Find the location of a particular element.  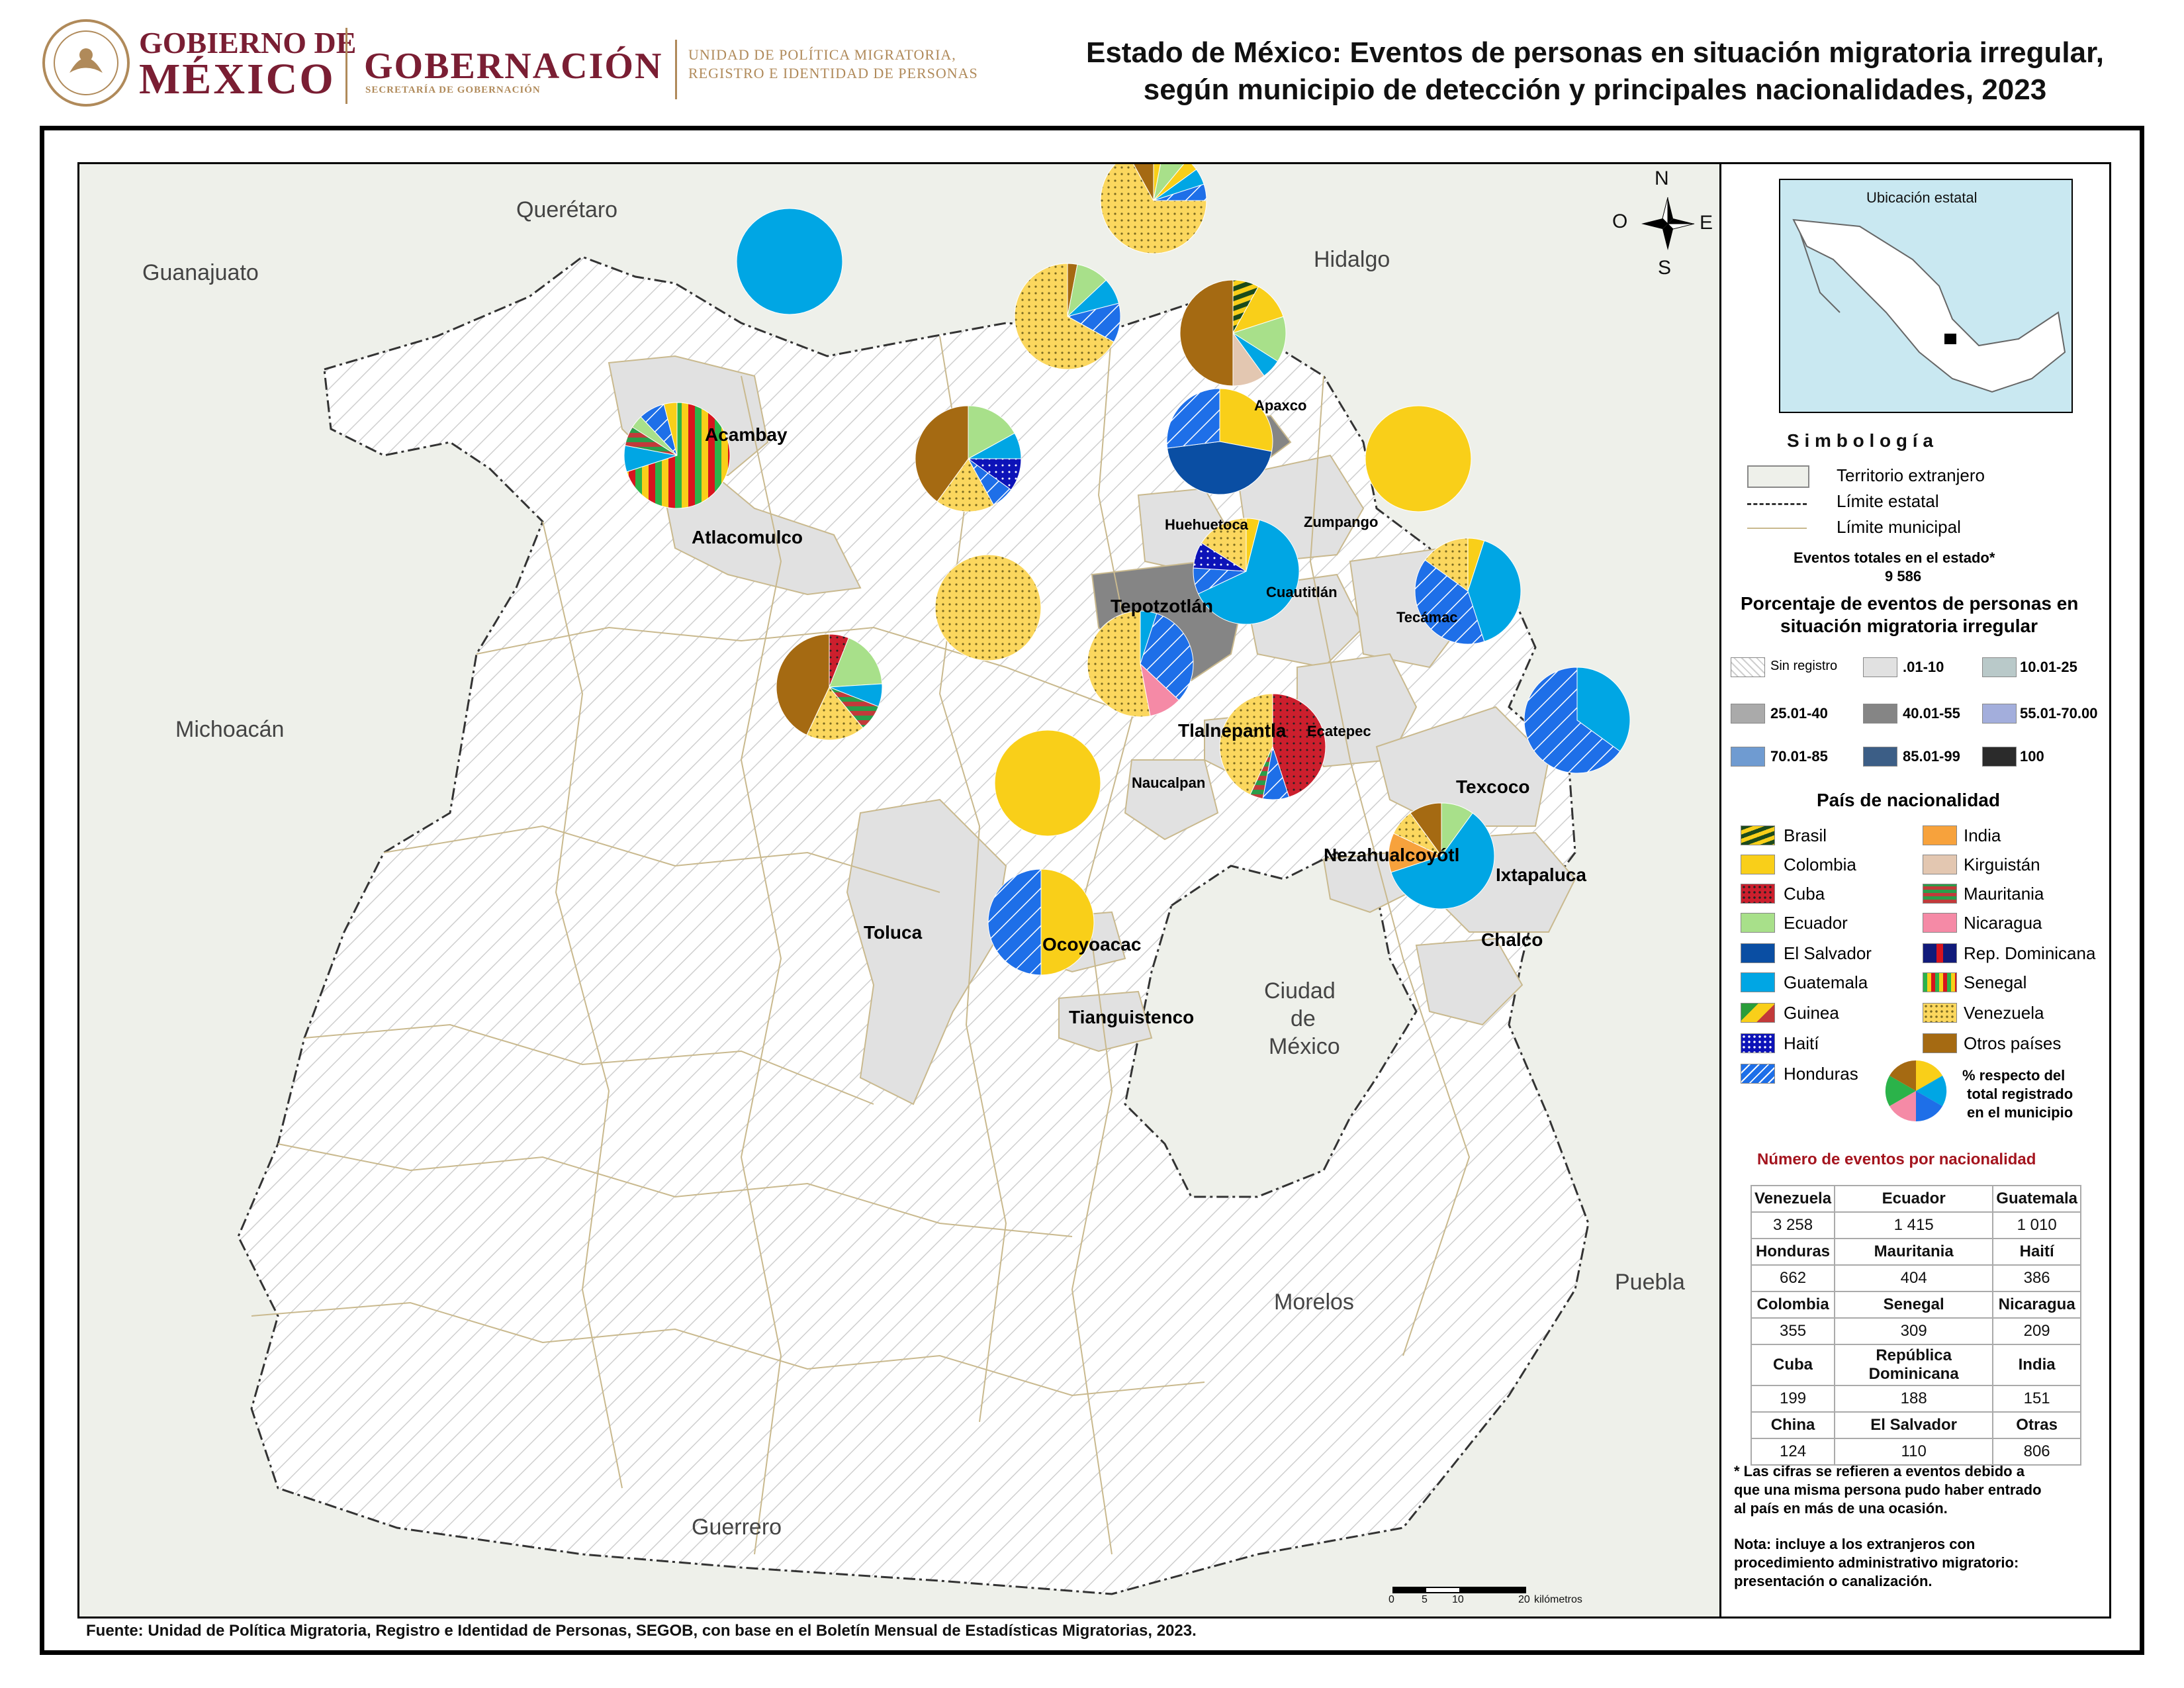

pie-slice-senegal is located at coordinates (678, 455).